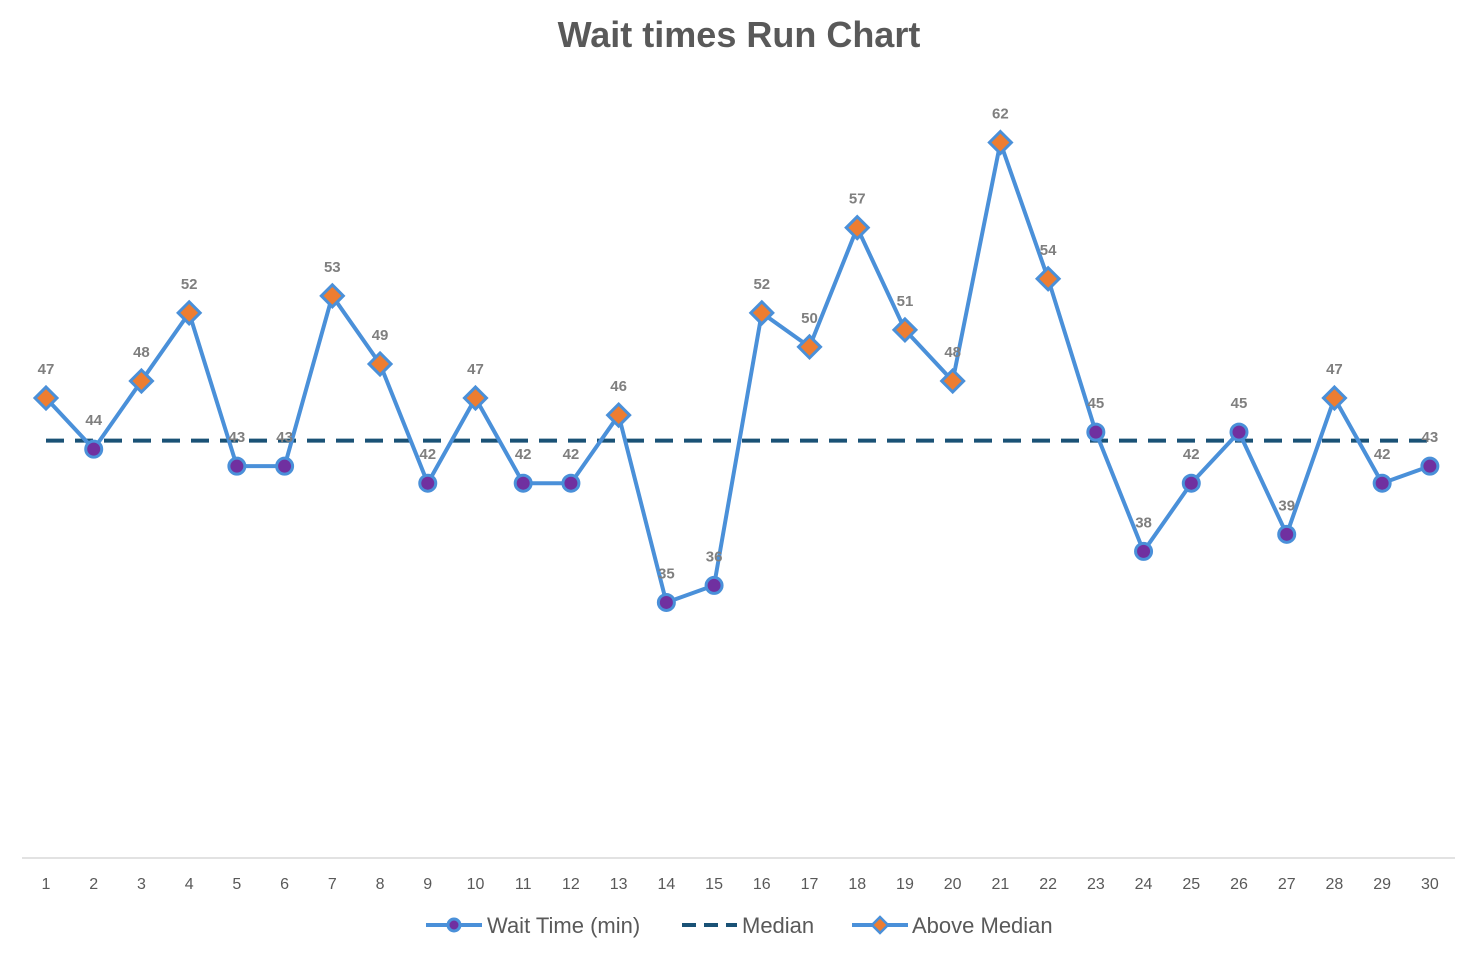 The width and height of the screenshot is (1478, 958). Describe the element at coordinates (809, 318) in the screenshot. I see `data-label: 50` at that location.